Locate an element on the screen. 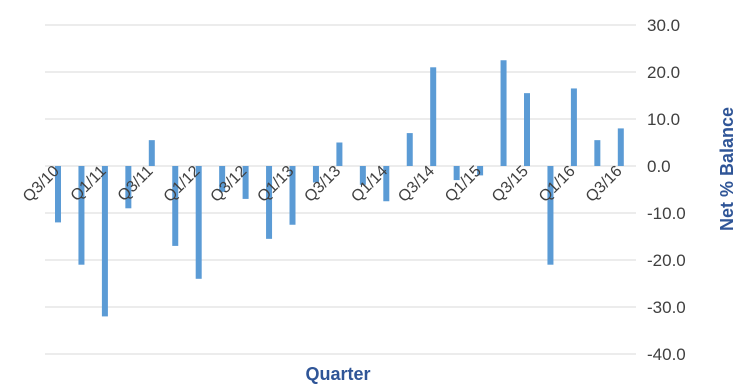 The width and height of the screenshot is (744, 385). y-tick-label: -20.0 is located at coordinates (666, 260).